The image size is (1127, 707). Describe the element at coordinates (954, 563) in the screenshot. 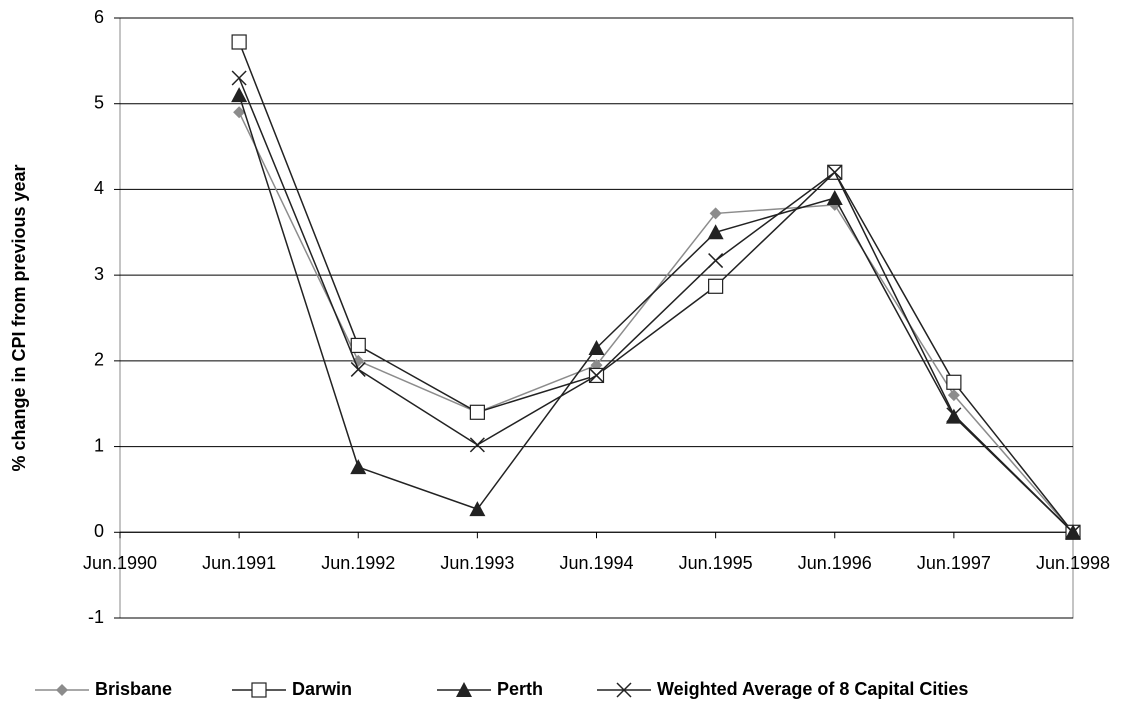

I see `x-tick-label: Jun.1997` at that location.